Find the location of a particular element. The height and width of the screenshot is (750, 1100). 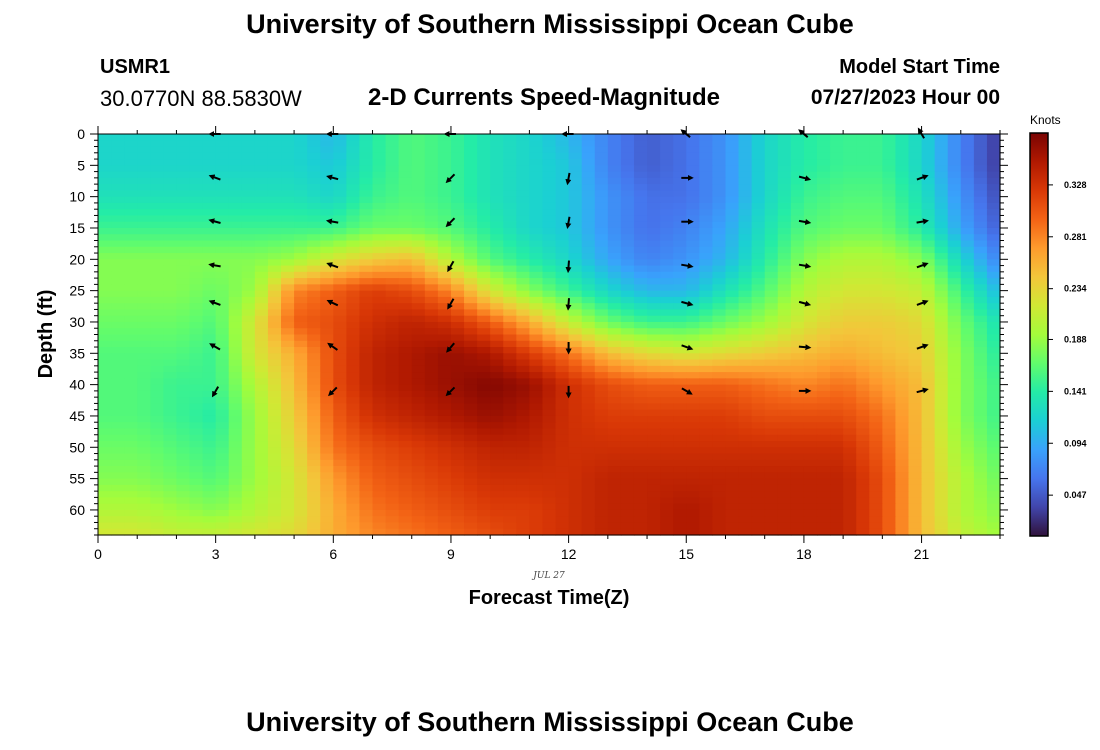

y-tick-label: 25 is located at coordinates (77, 291).